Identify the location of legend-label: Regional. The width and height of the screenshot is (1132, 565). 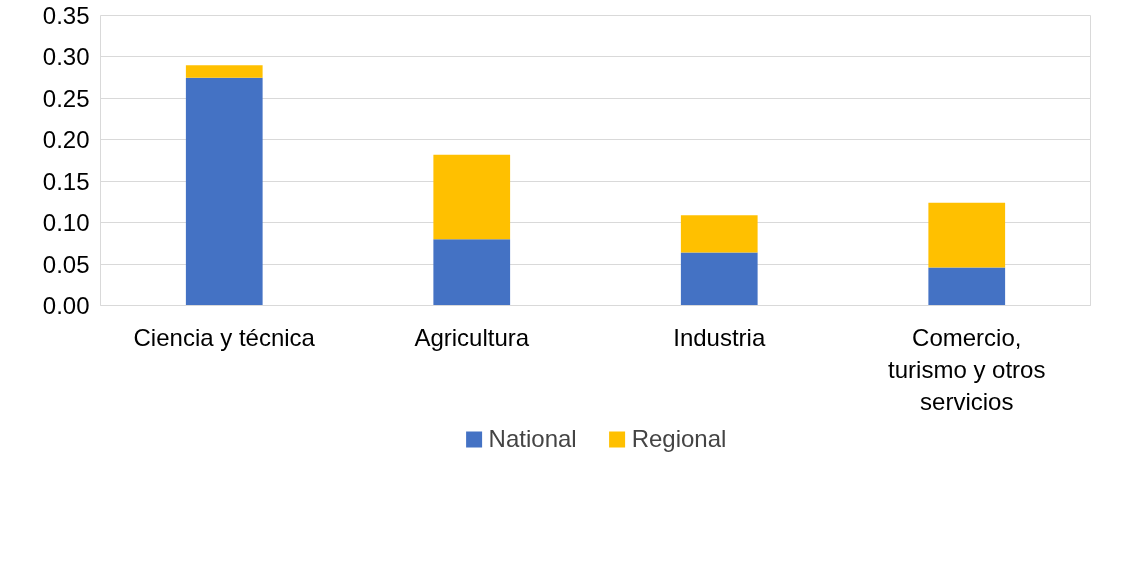
(679, 439).